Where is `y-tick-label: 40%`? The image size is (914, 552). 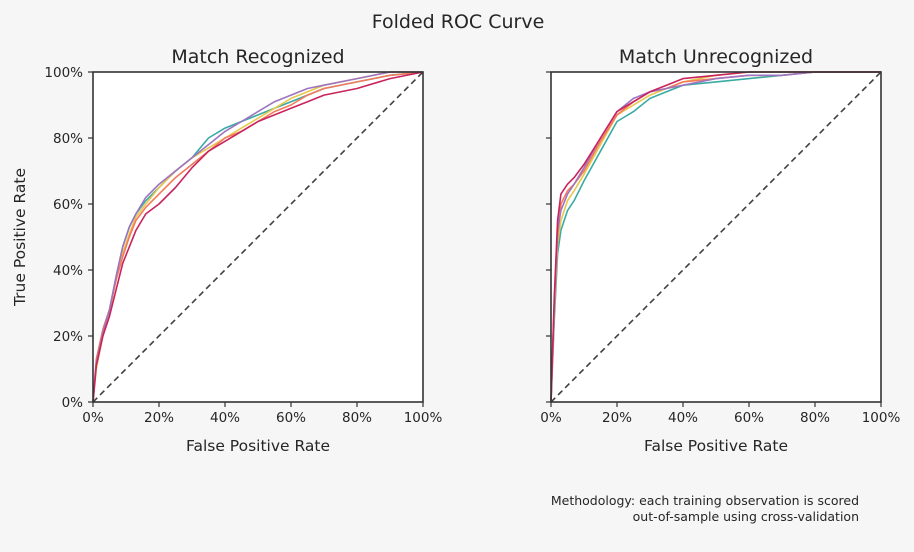 y-tick-label: 40% is located at coordinates (68, 271).